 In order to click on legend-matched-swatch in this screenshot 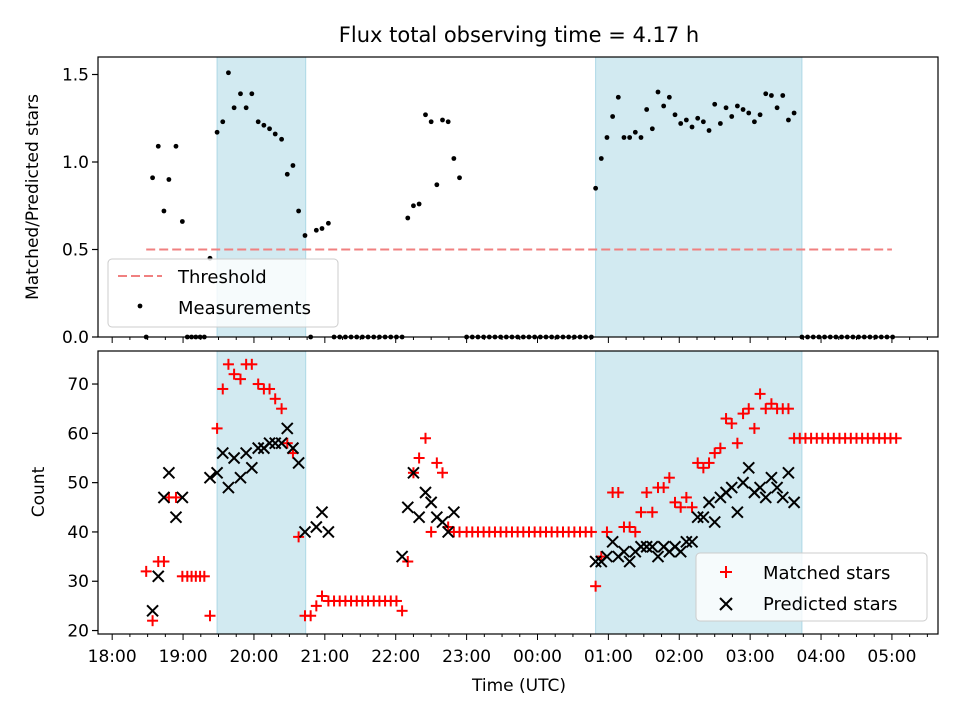, I will do `click(726, 572)`.